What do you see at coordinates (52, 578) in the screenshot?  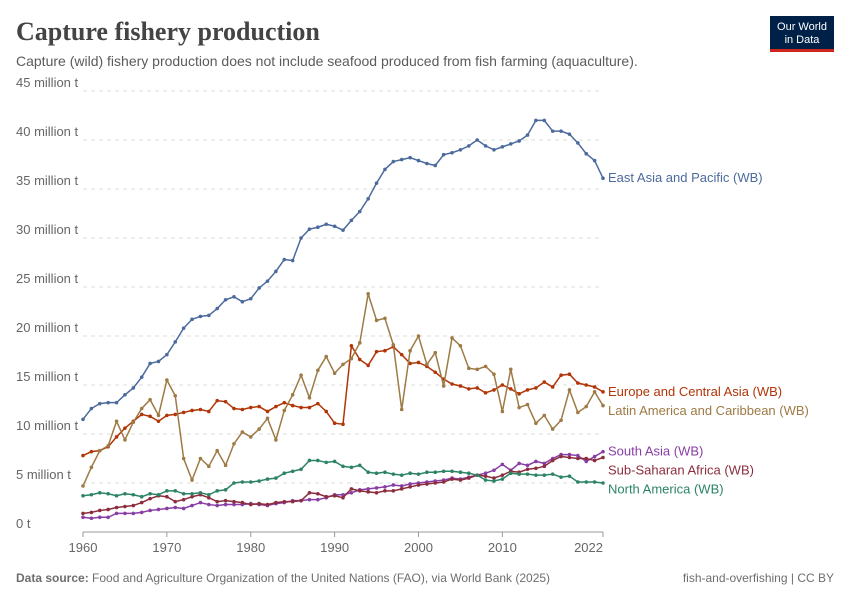 I see `source-label: Data source:` at bounding box center [52, 578].